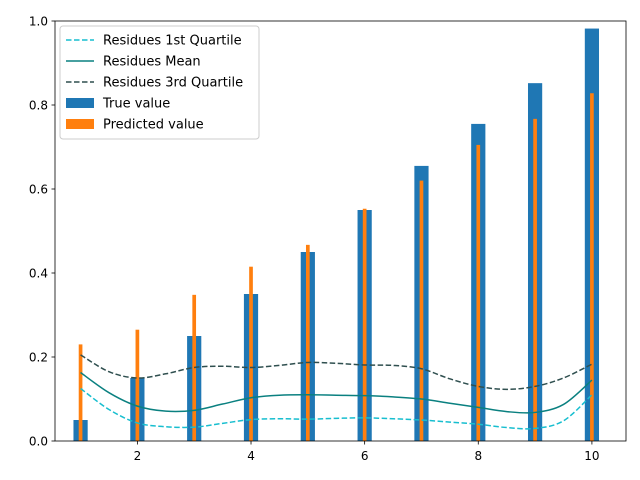  Describe the element at coordinates (152, 62) in the screenshot. I see `legend-label: Residues Mean` at that location.